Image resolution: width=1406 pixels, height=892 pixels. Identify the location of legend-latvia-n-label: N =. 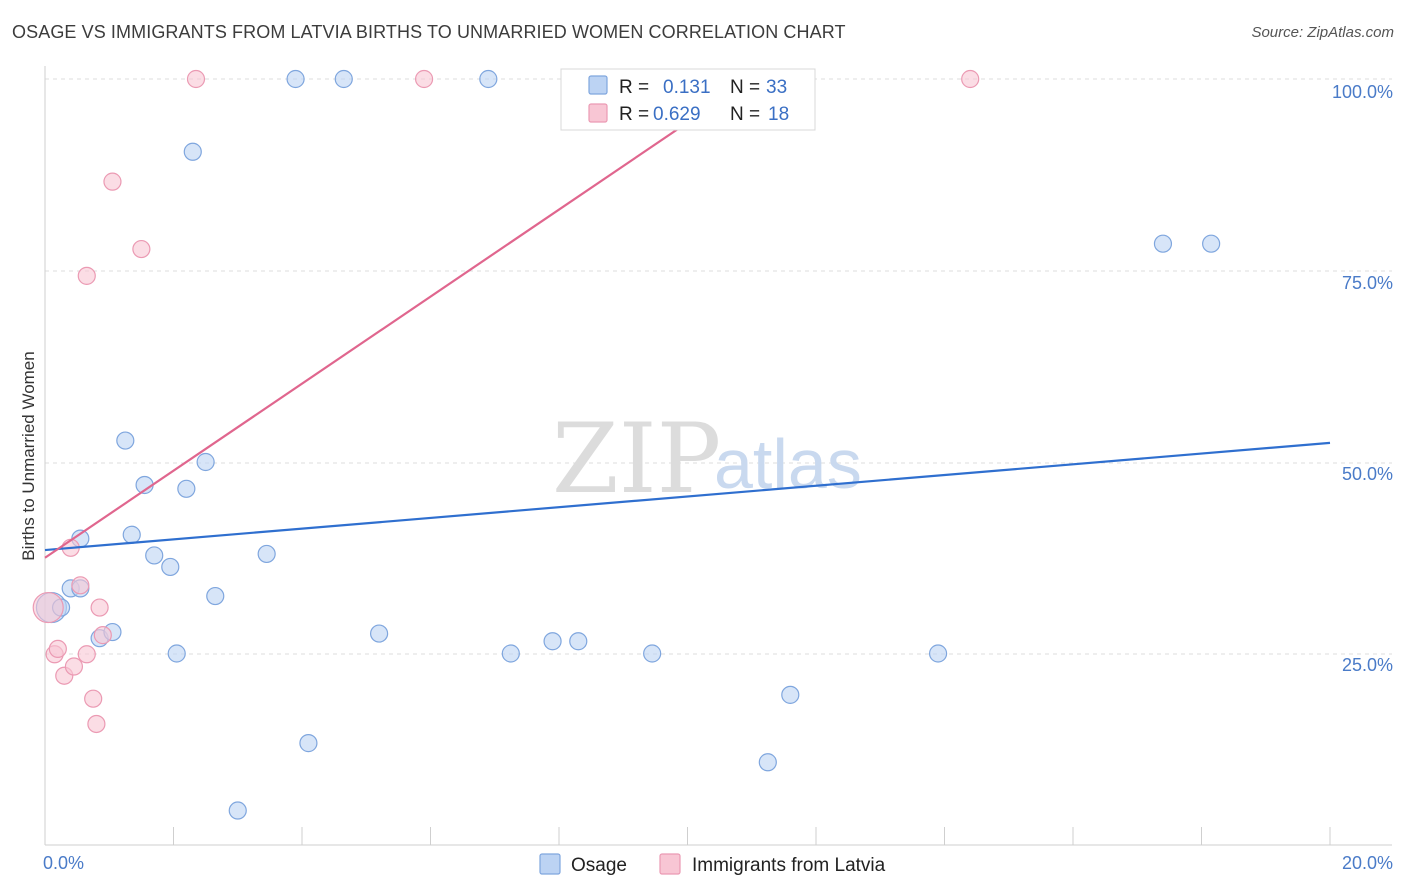
(745, 114).